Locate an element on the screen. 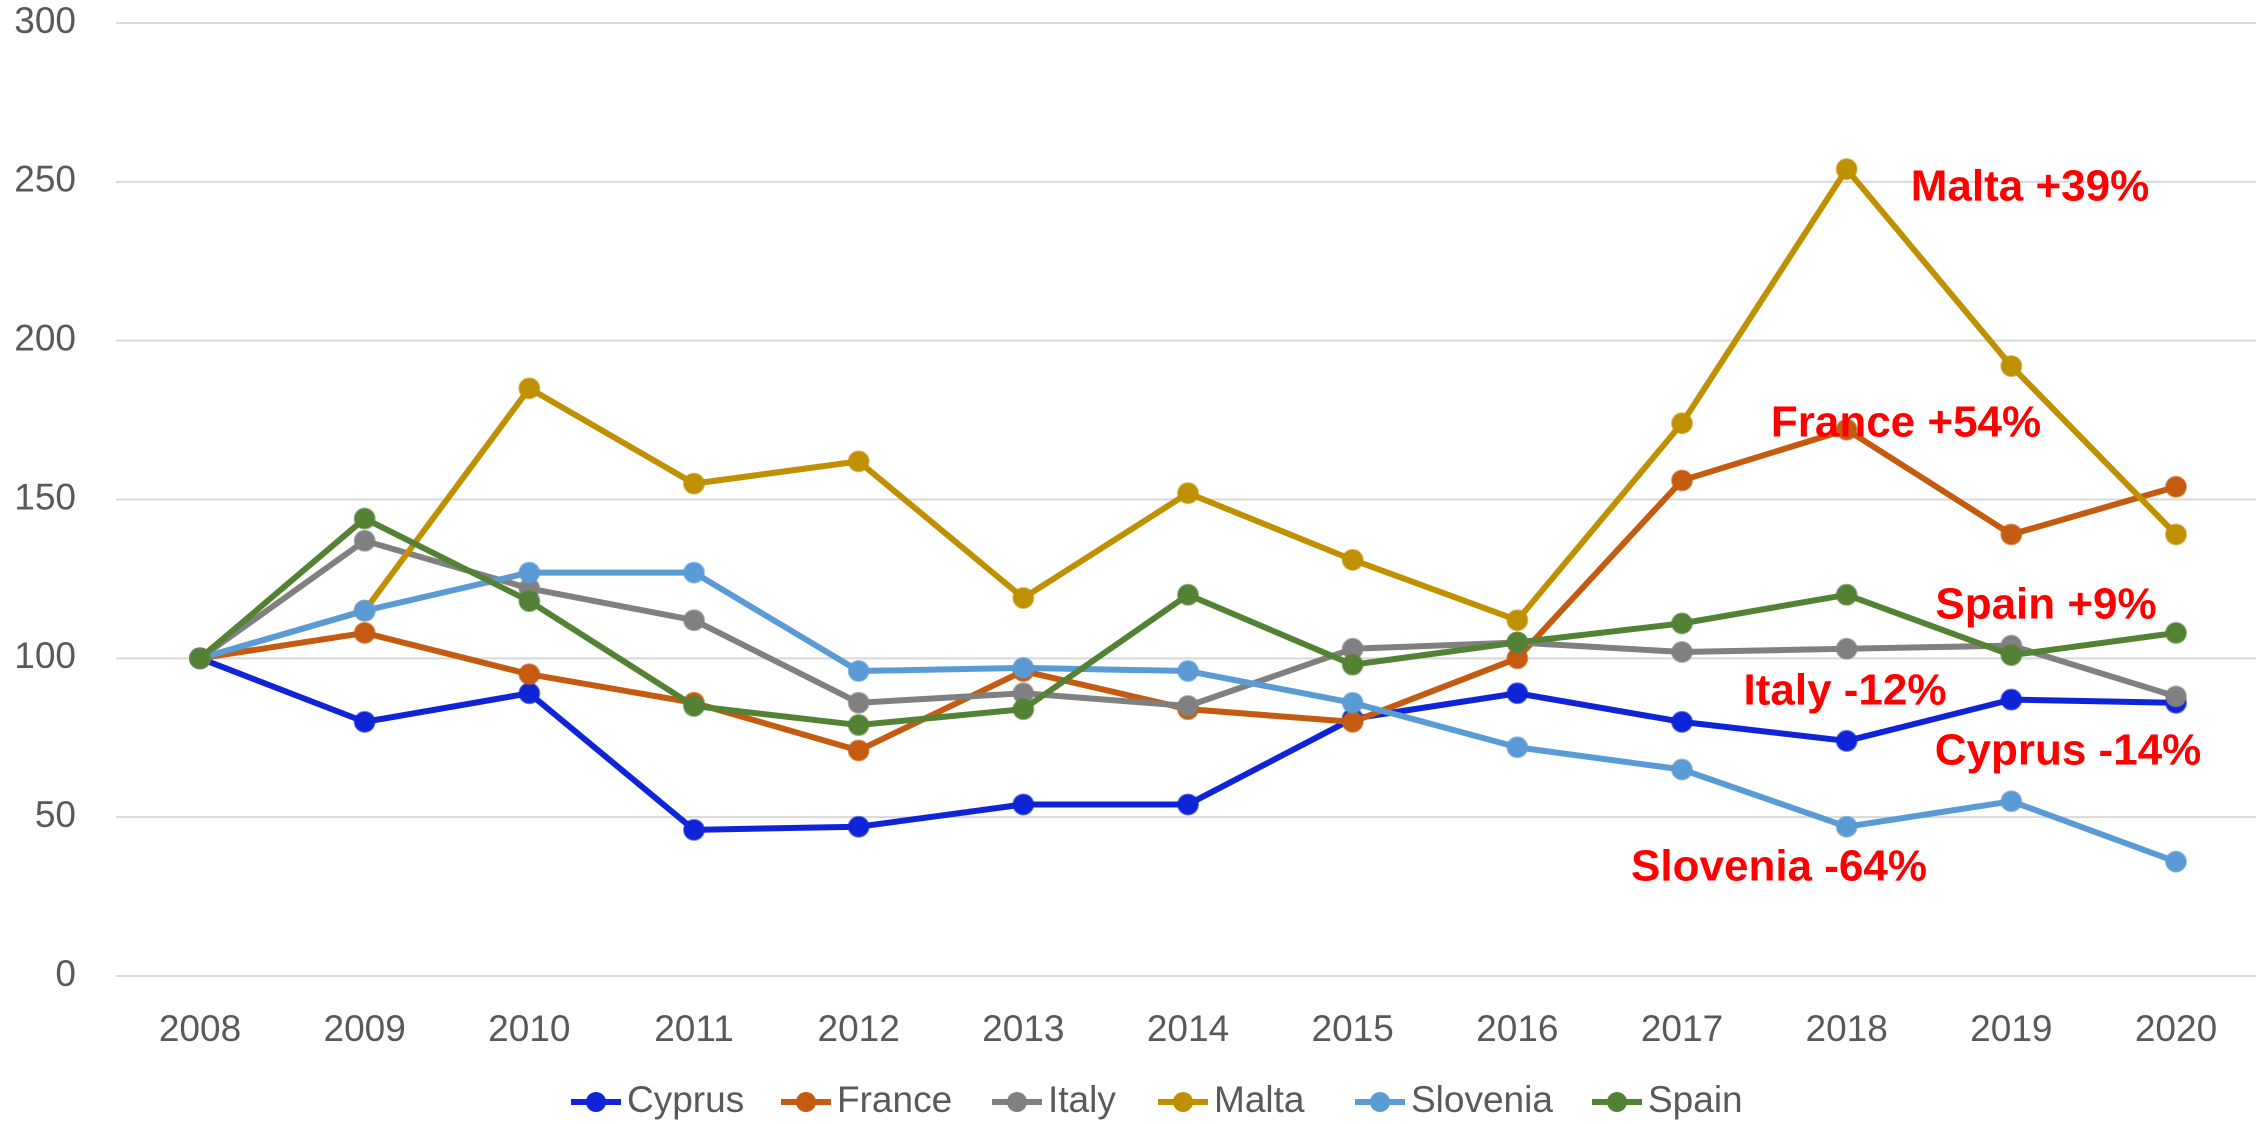 This screenshot has height=1124, width=2267. x-tick-label: 2011 is located at coordinates (694, 1028).